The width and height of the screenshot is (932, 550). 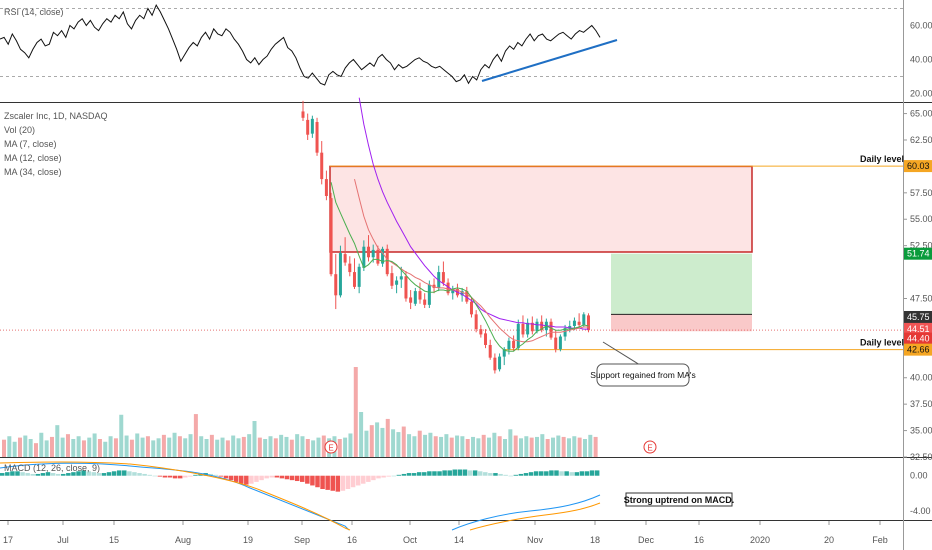 I want to click on rsi-axis: 60.00 40.00 20.00, so click(x=921, y=60).